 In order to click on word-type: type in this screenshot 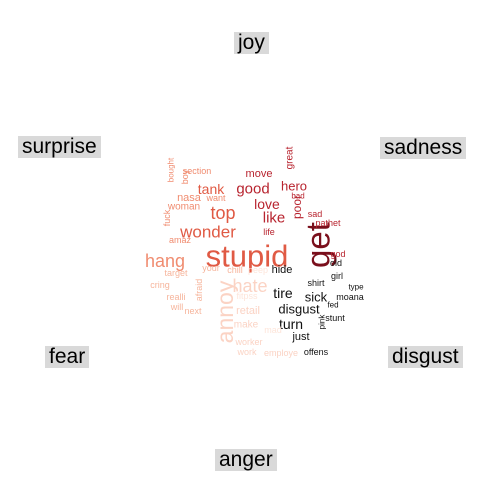, I will do `click(356, 287)`.